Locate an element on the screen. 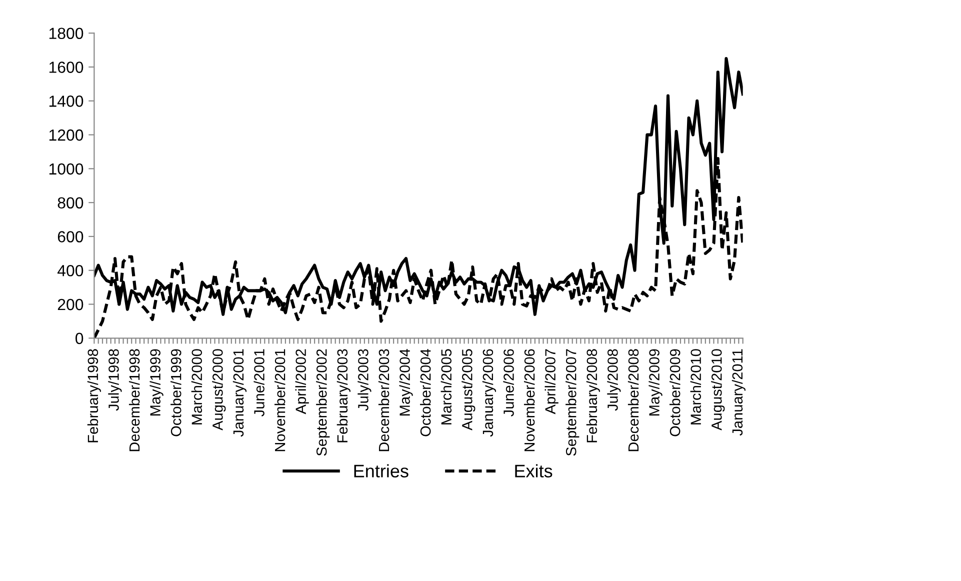 The height and width of the screenshot is (581, 961). x-tick-label: August/2000 is located at coordinates (219, 389).